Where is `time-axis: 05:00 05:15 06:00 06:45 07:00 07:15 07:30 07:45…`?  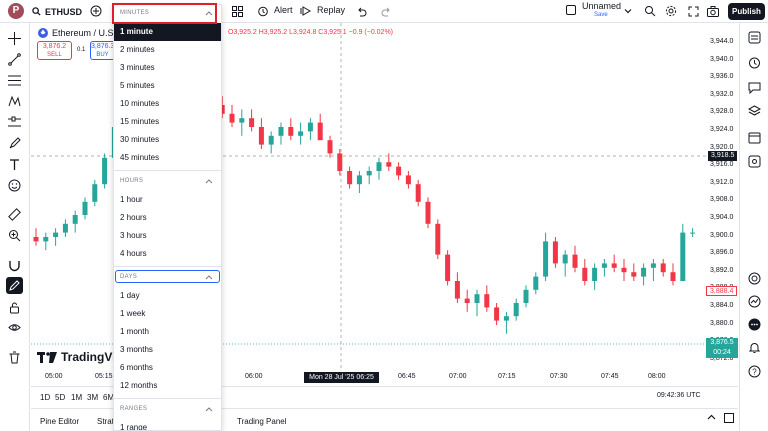
time-axis: 05:00 05:15 06:00 06:45 07:00 07:15 07:30 07:45… is located at coordinates (384, 376).